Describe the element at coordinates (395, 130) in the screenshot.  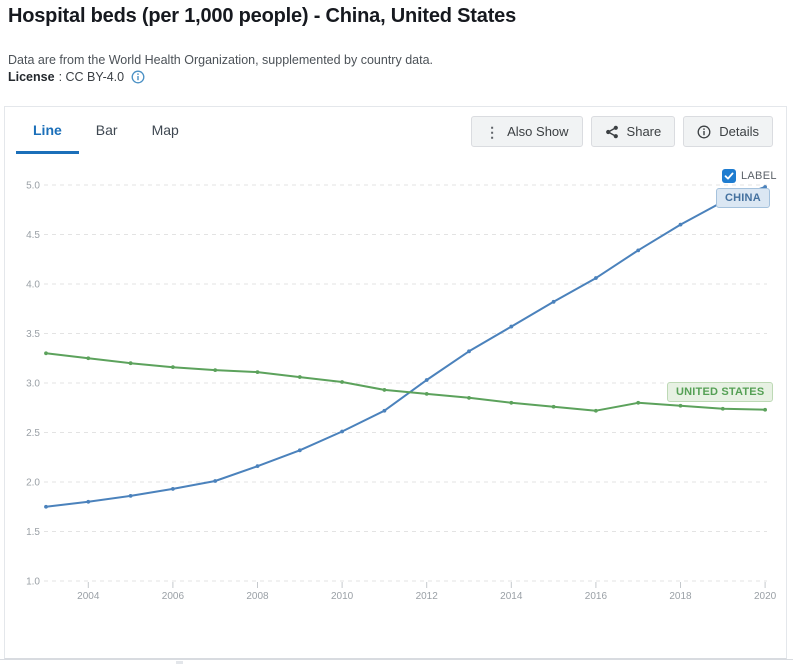
I see `tab-bar: Line Bar Map ⋮ Also Show Share` at that location.